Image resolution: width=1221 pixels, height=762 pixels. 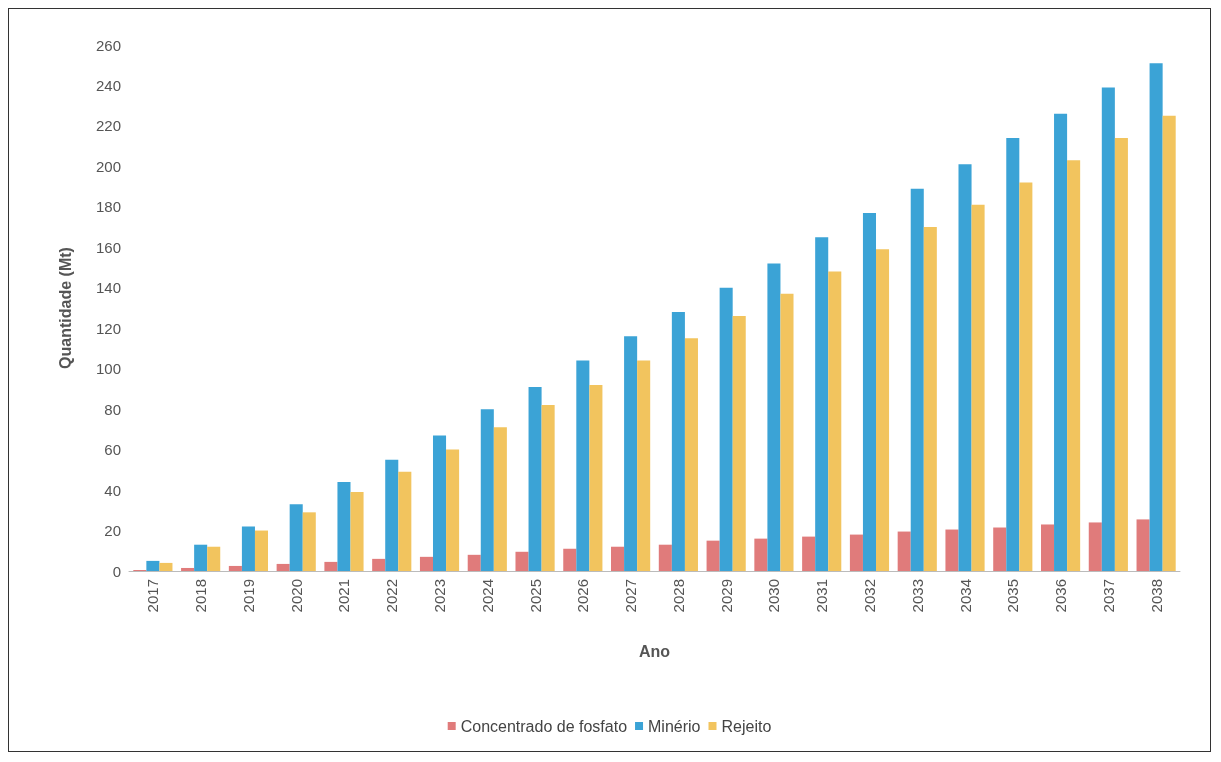 What do you see at coordinates (1156, 596) in the screenshot?
I see `x-tick-label: 2038` at bounding box center [1156, 596].